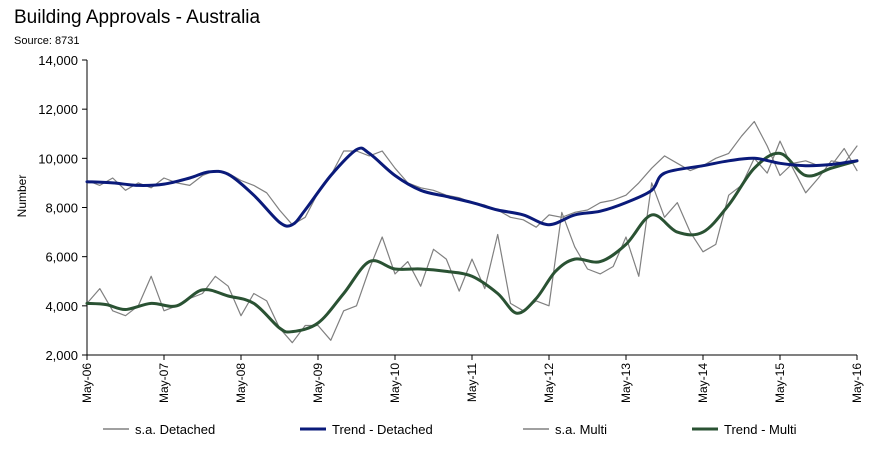  I want to click on y-tick-label: 8,000, so click(61, 208).